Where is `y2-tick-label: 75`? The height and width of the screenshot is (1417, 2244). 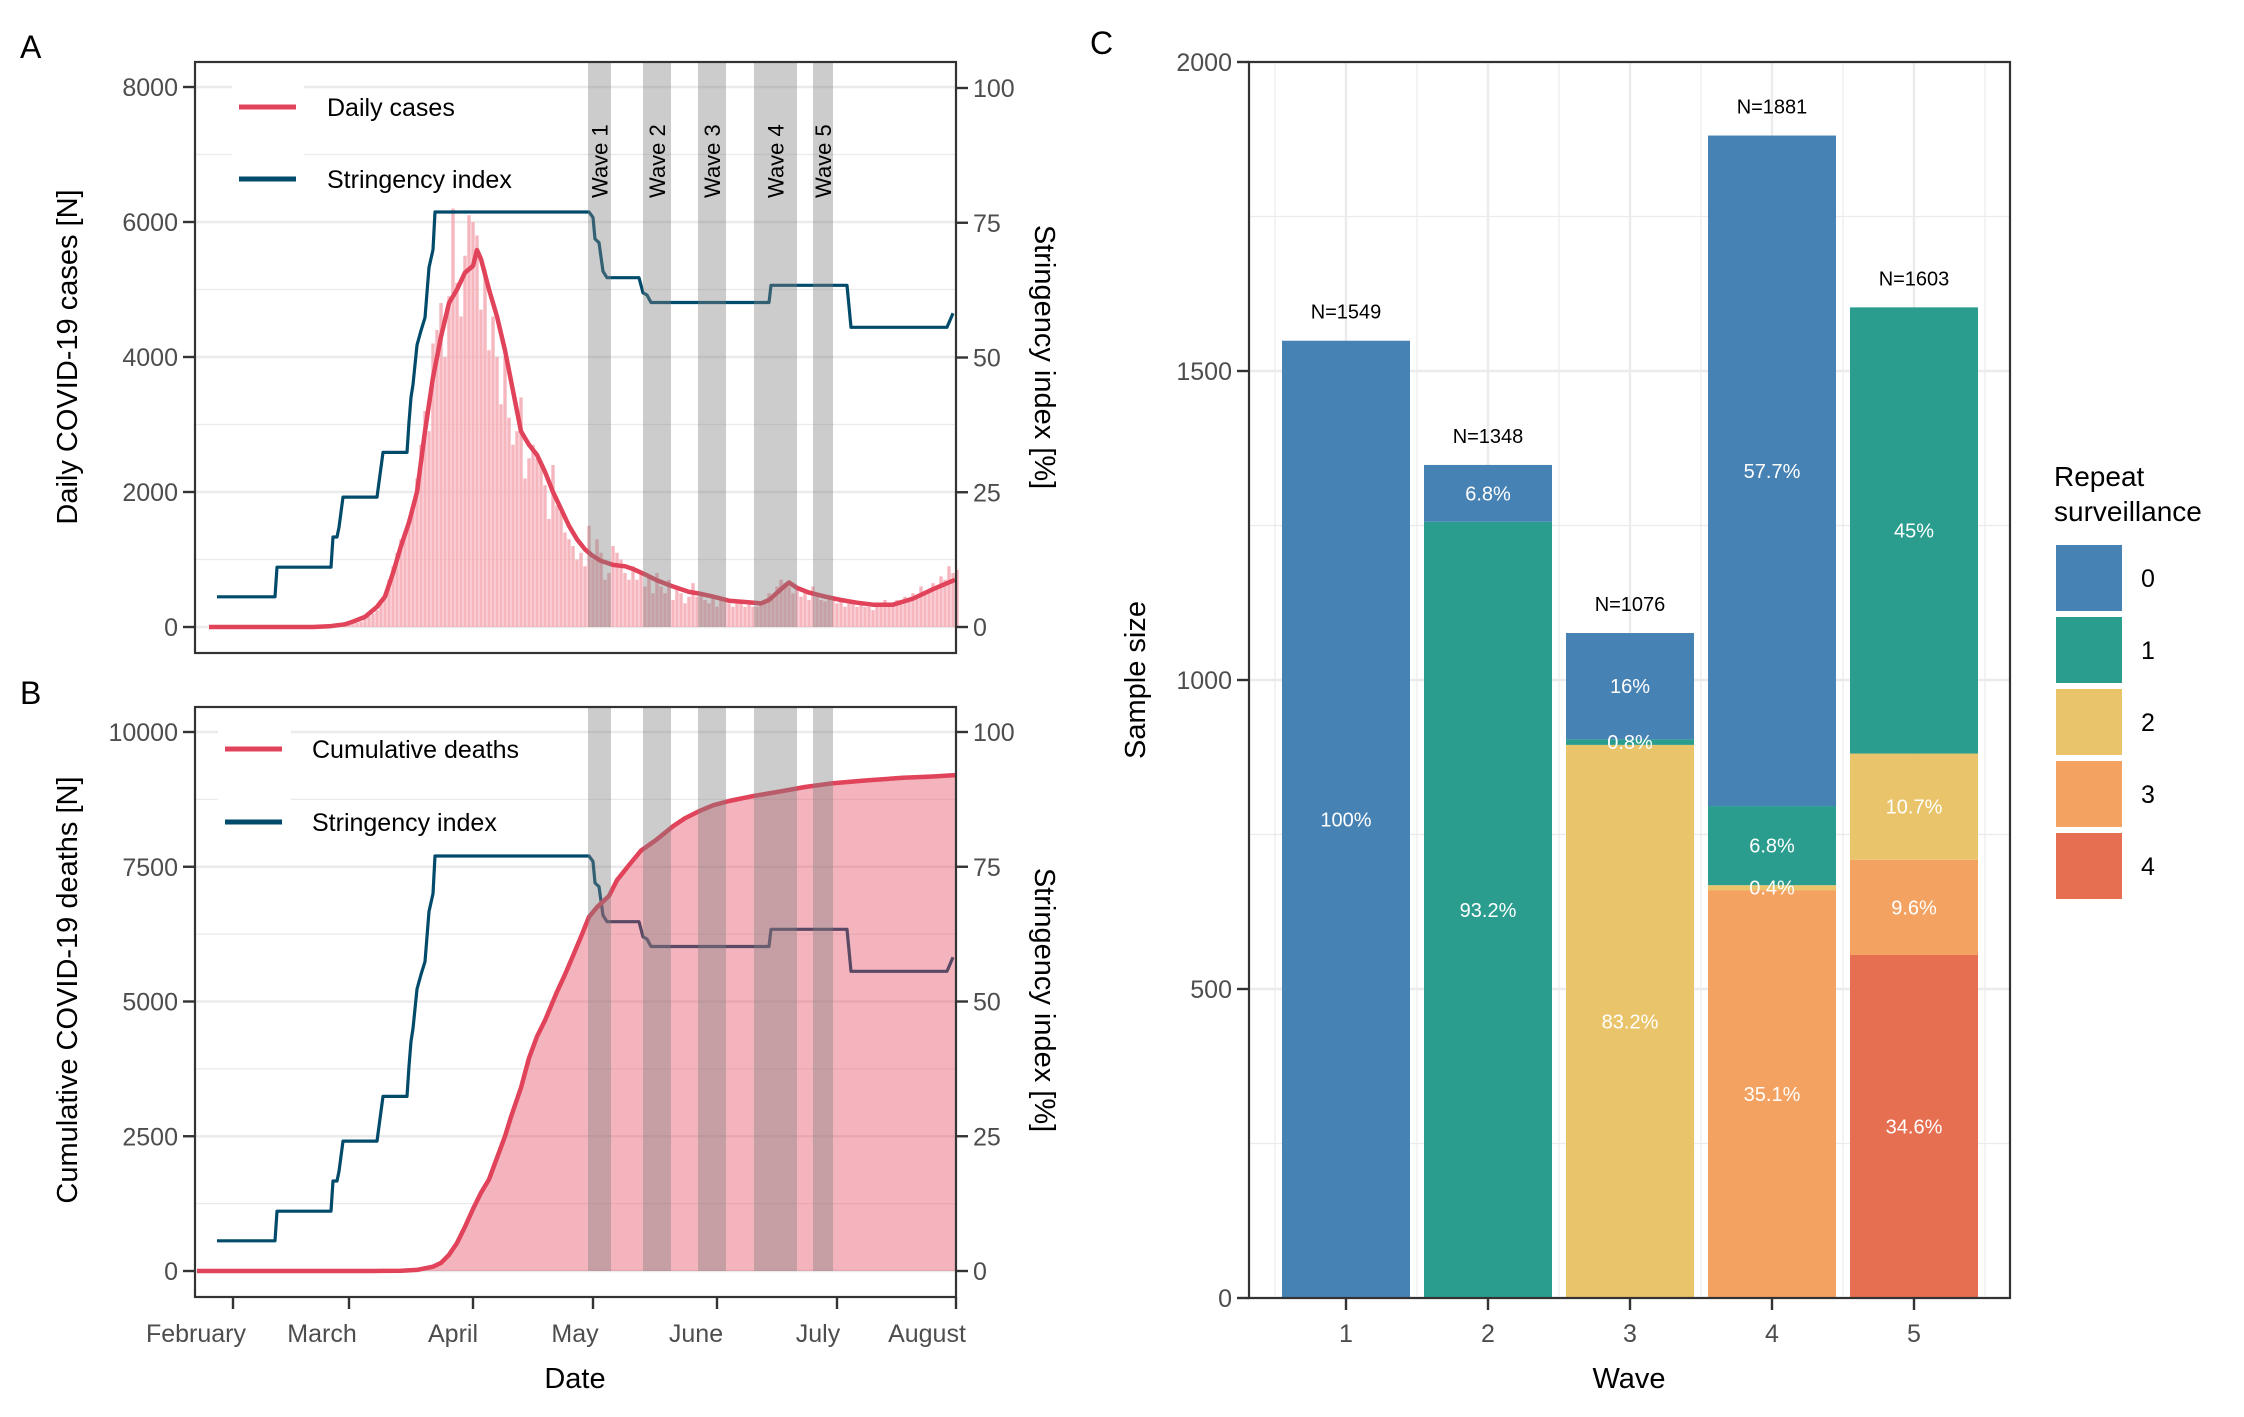 y2-tick-label: 75 is located at coordinates (987, 224).